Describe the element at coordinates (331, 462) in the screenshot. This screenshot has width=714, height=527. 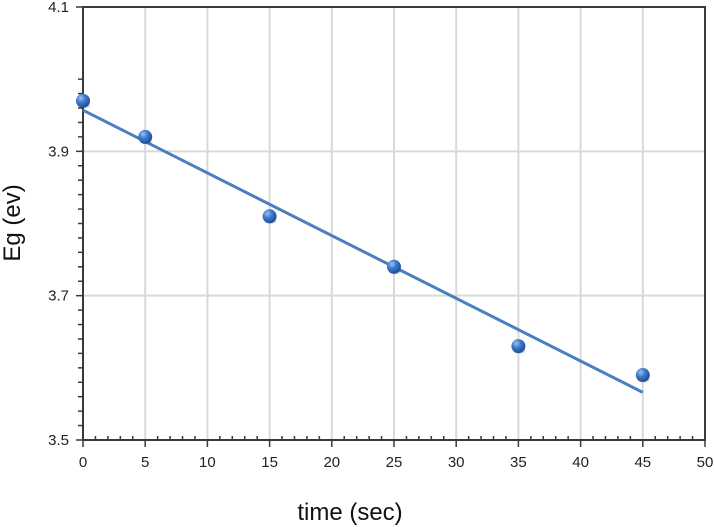
I see `x-tick-label: 20` at that location.